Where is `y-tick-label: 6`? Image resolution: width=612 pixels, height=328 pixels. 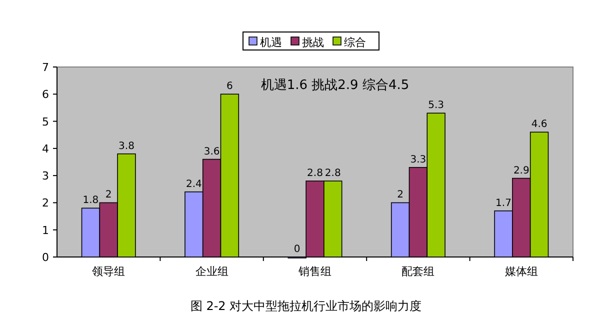 y-tick-label: 6 is located at coordinates (45, 95).